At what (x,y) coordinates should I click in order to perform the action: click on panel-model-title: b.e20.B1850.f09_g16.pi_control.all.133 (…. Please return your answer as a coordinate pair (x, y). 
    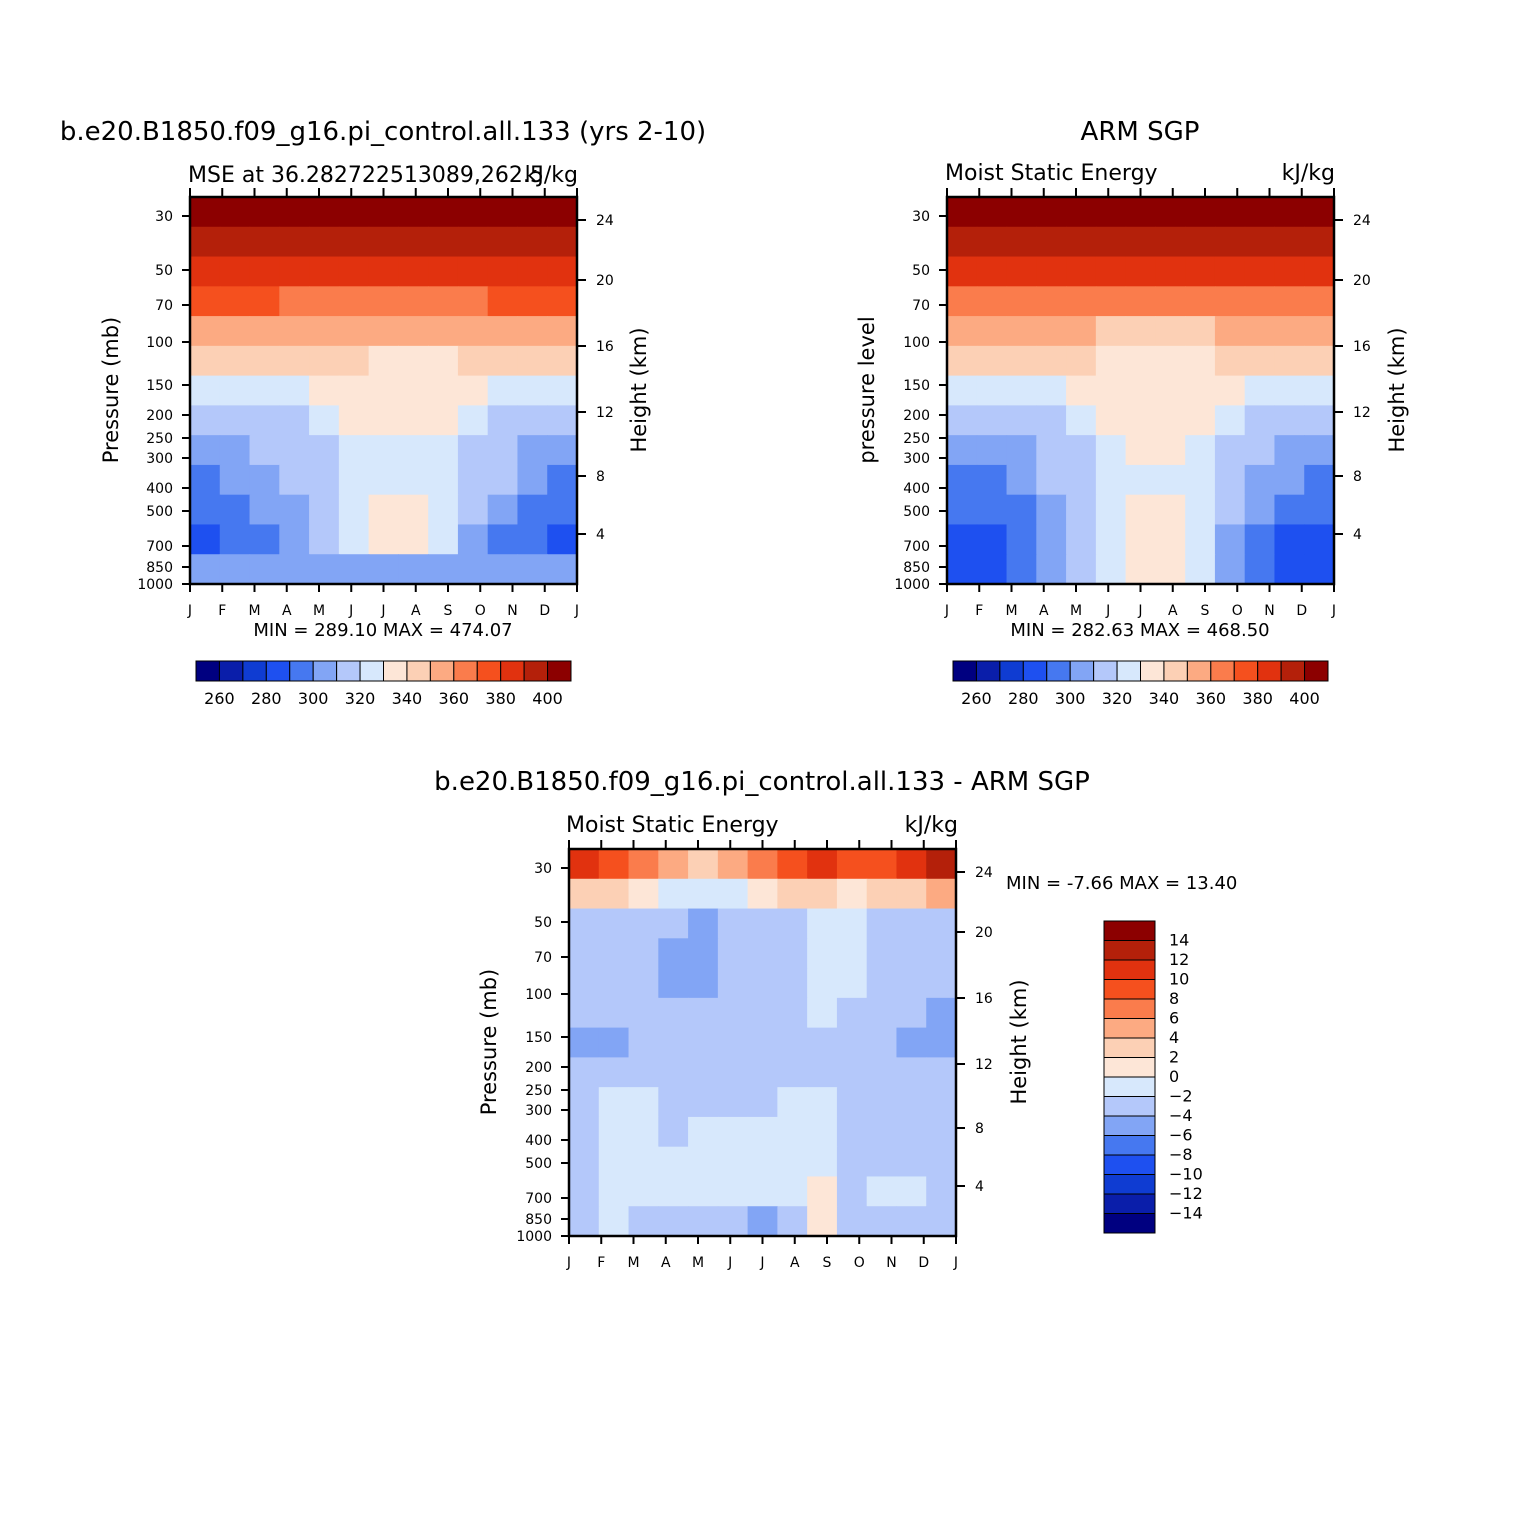
    Looking at the image, I should click on (383, 132).